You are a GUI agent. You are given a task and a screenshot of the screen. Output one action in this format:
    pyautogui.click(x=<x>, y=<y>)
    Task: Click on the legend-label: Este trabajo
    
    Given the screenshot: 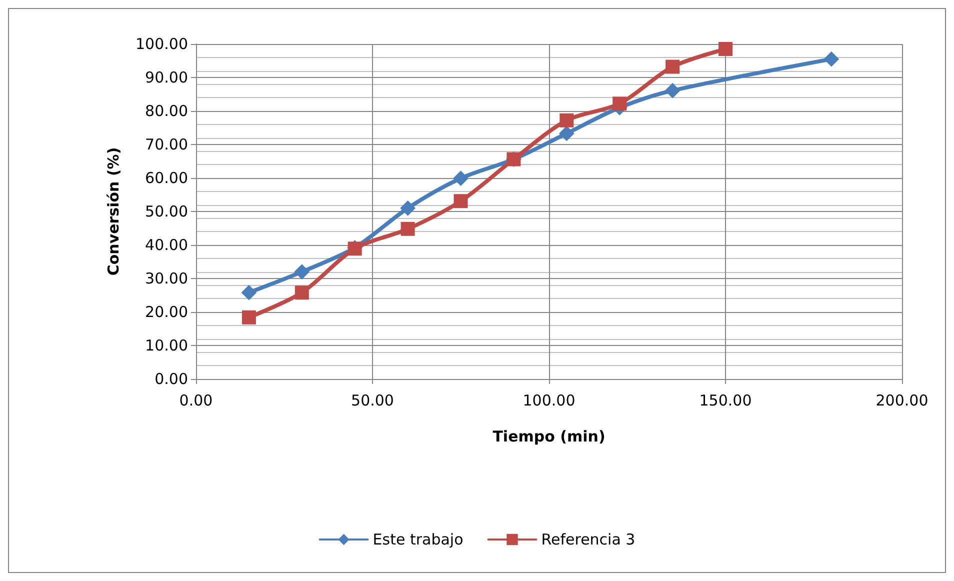 What is the action you would take?
    pyautogui.click(x=418, y=539)
    